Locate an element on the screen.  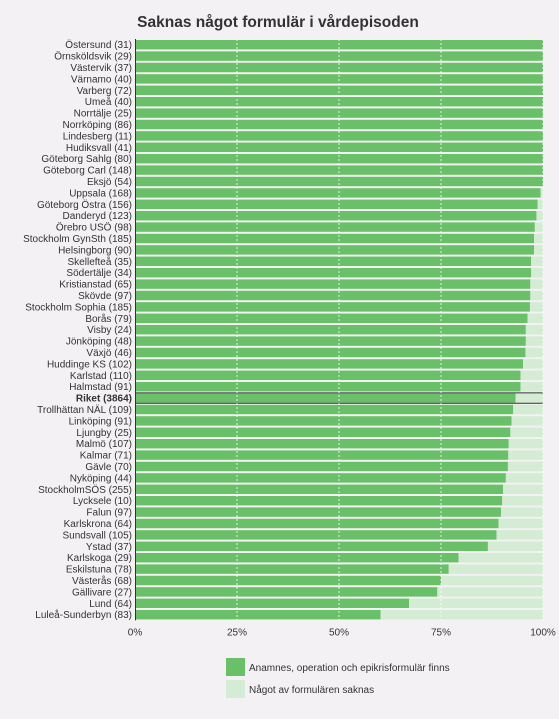
category-label: Helsingborg (90) is located at coordinates (95, 250).